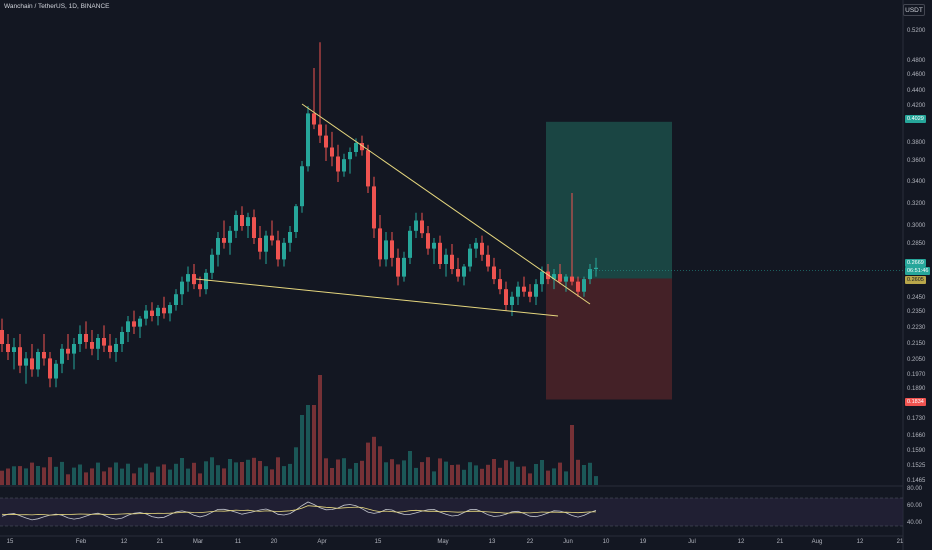  Describe the element at coordinates (916, 466) in the screenshot. I see `price-tick-label: 0.1525` at that location.